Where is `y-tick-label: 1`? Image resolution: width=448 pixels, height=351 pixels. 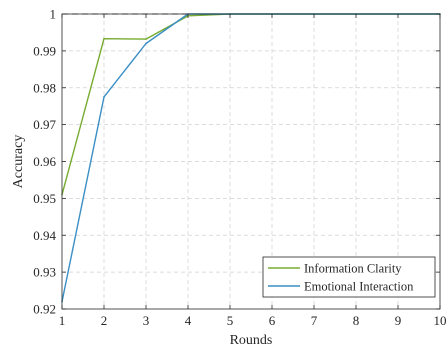 y-tick-label: 1 is located at coordinates (53, 14).